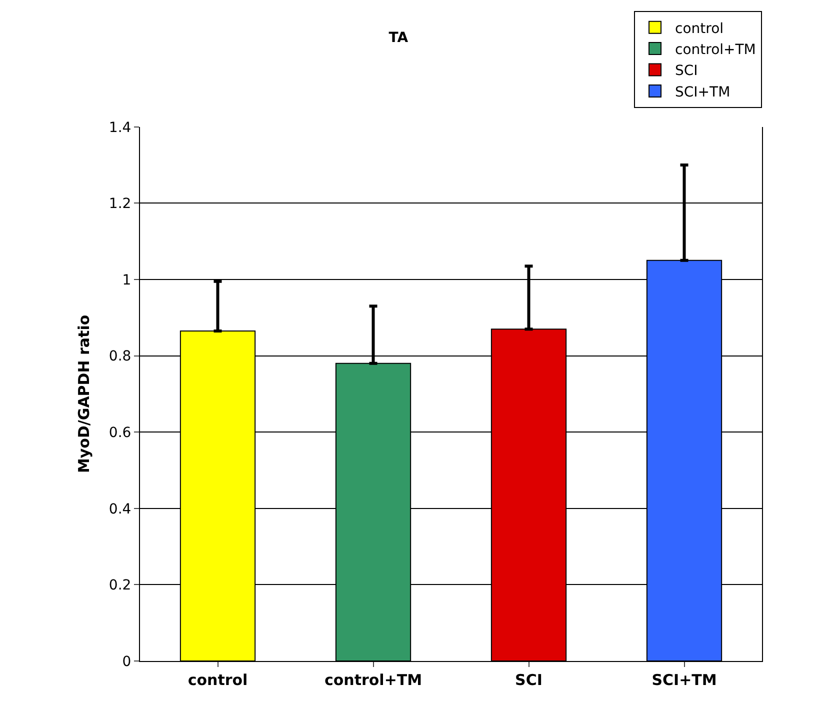  Describe the element at coordinates (398, 38) in the screenshot. I see `chart-title: TA` at that location.